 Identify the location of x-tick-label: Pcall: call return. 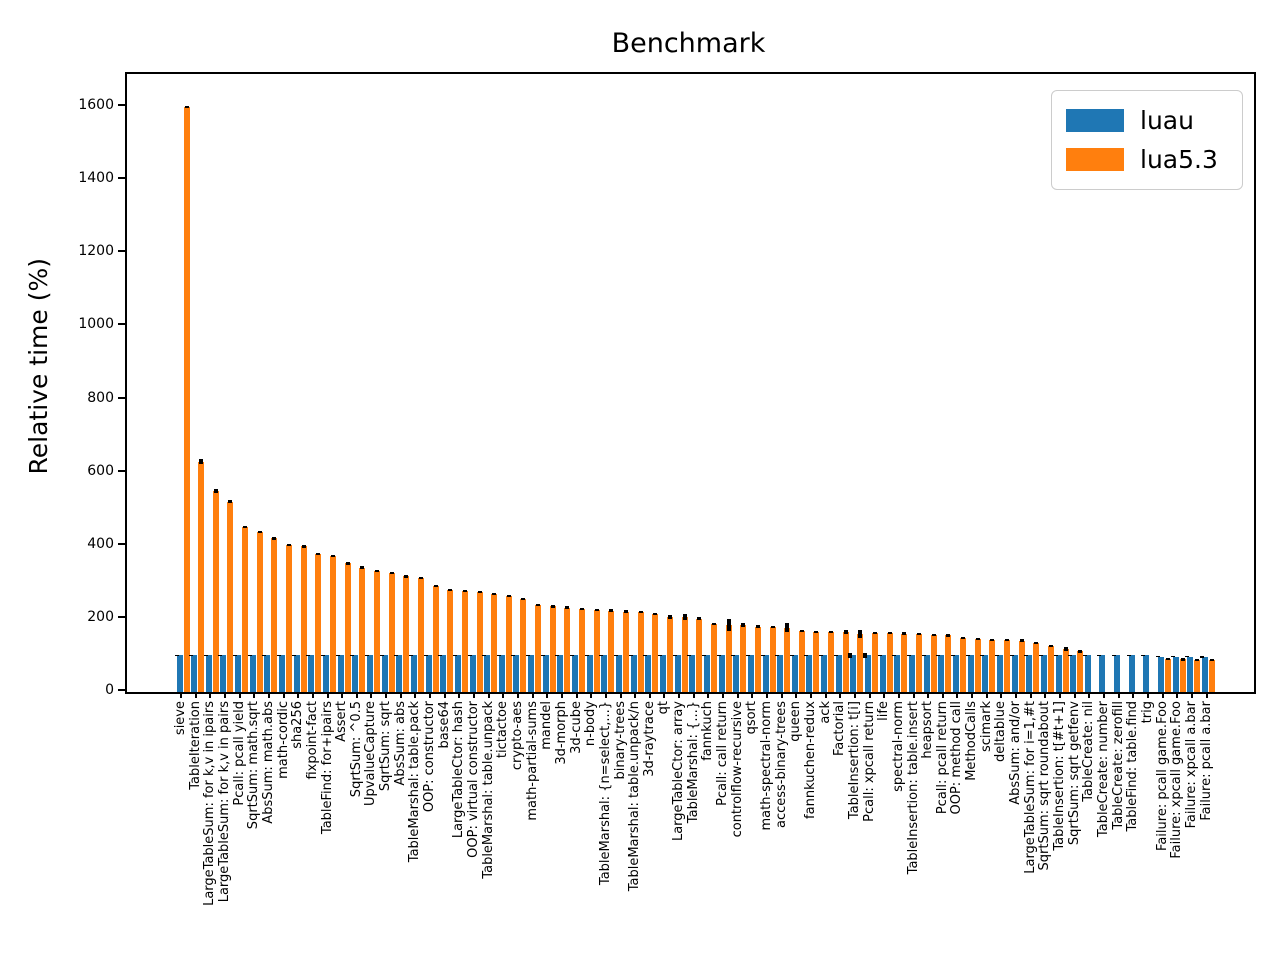
(723, 753).